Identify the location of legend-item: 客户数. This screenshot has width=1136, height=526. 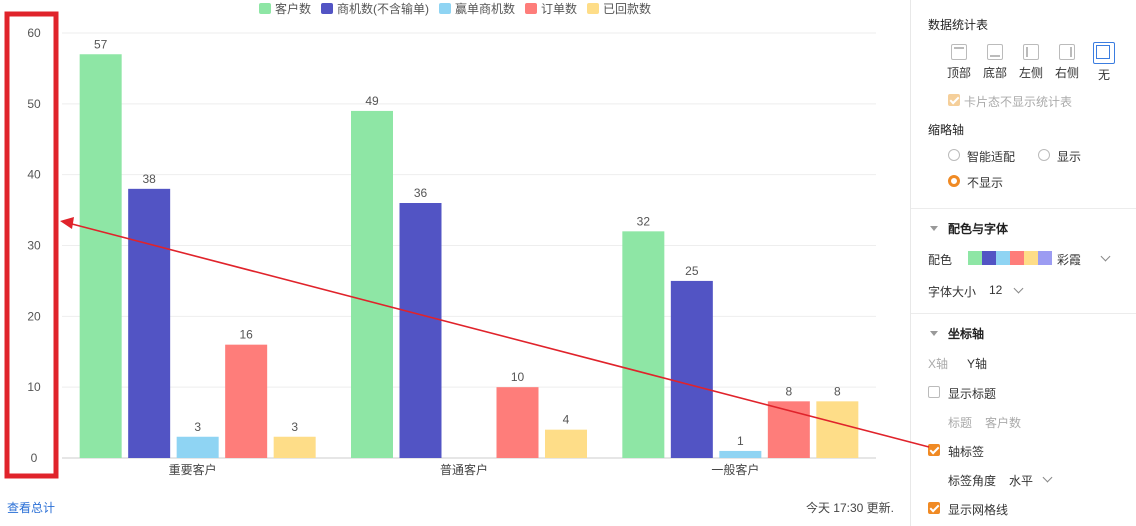
(284, 8).